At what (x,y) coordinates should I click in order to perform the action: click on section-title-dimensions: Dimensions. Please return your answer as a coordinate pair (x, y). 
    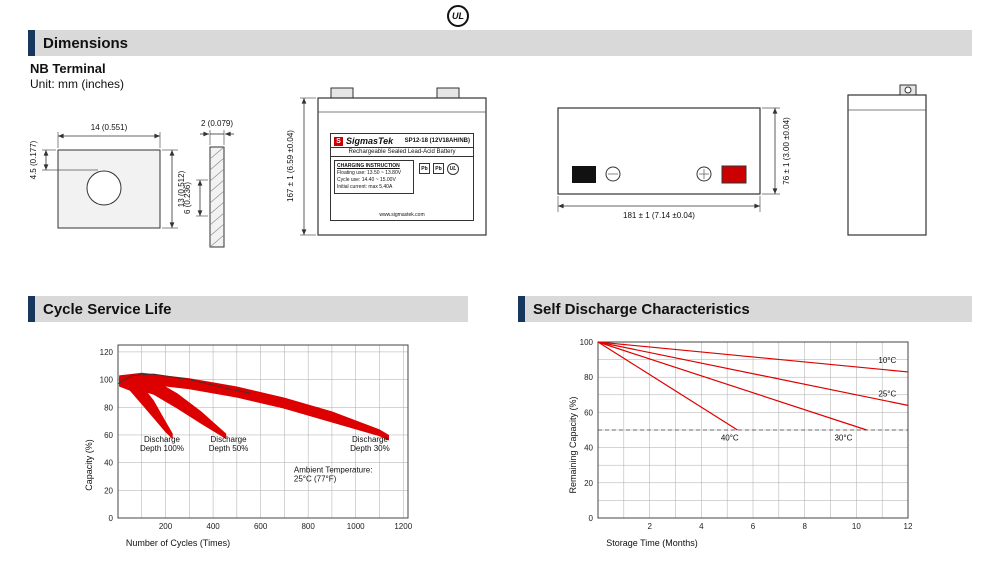
    Looking at the image, I should click on (86, 43).